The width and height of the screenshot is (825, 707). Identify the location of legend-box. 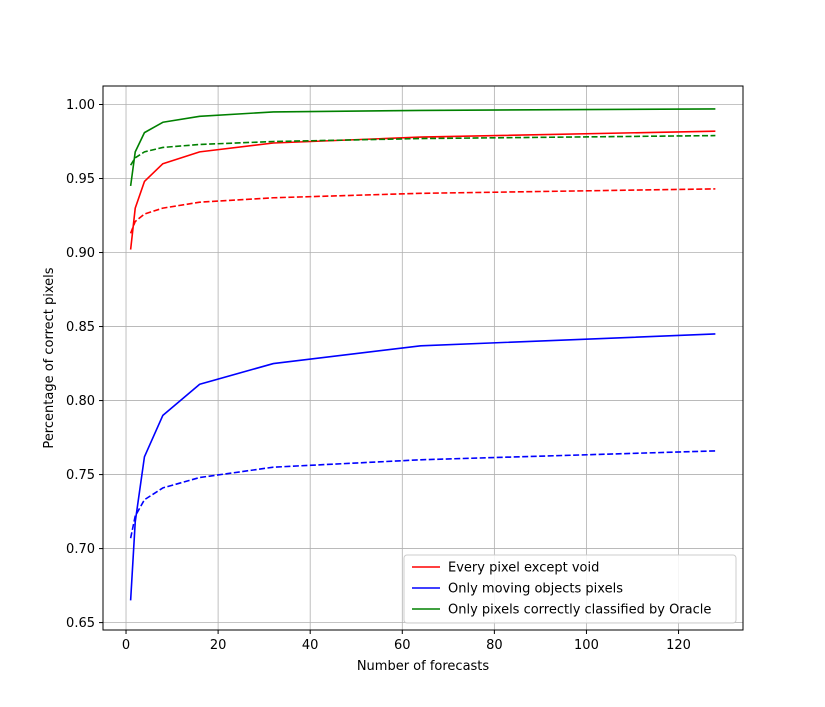
(570, 589).